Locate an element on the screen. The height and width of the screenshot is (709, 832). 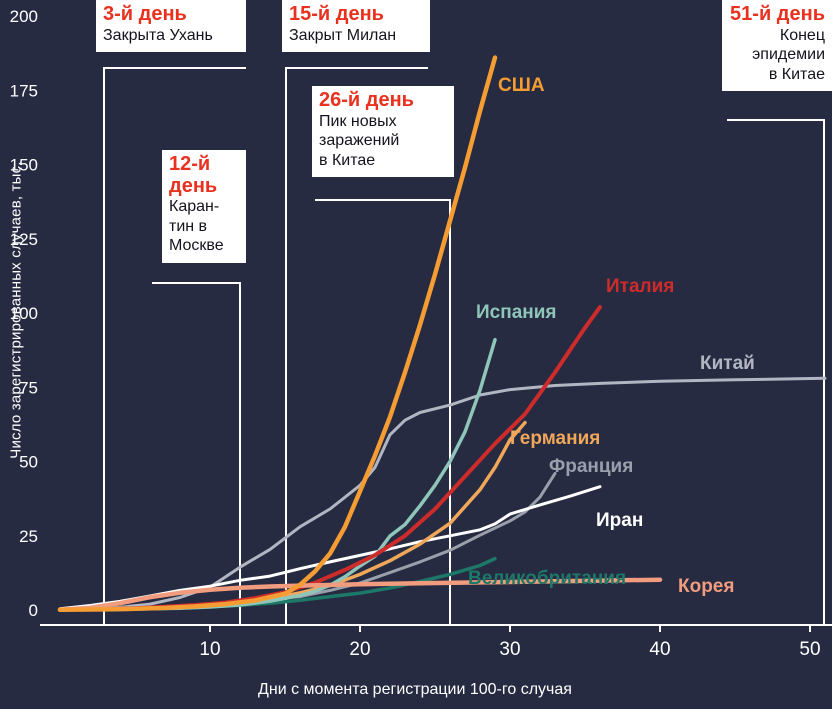
annotation-title: 26-й день is located at coordinates (366, 100).